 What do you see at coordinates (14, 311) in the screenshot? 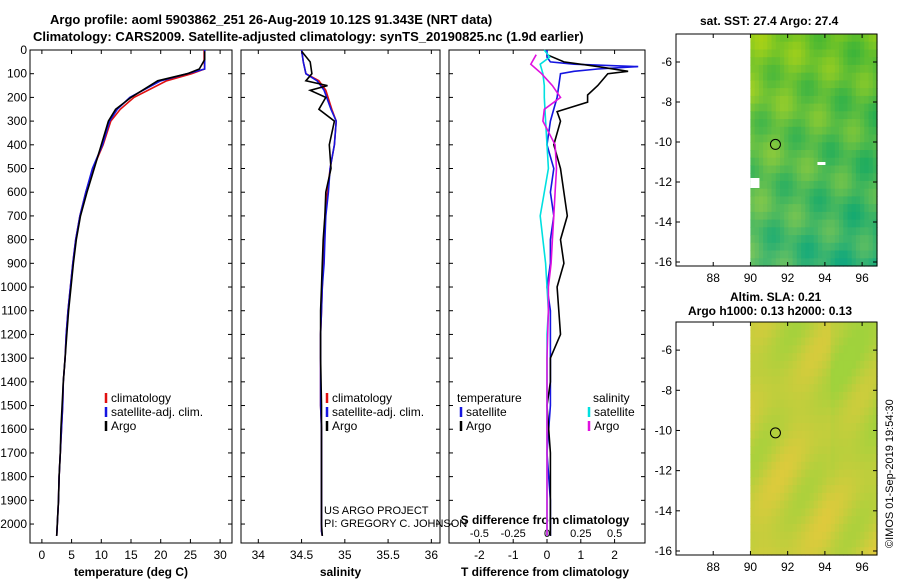
I see `depth-tick-label: 1100` at bounding box center [14, 311].